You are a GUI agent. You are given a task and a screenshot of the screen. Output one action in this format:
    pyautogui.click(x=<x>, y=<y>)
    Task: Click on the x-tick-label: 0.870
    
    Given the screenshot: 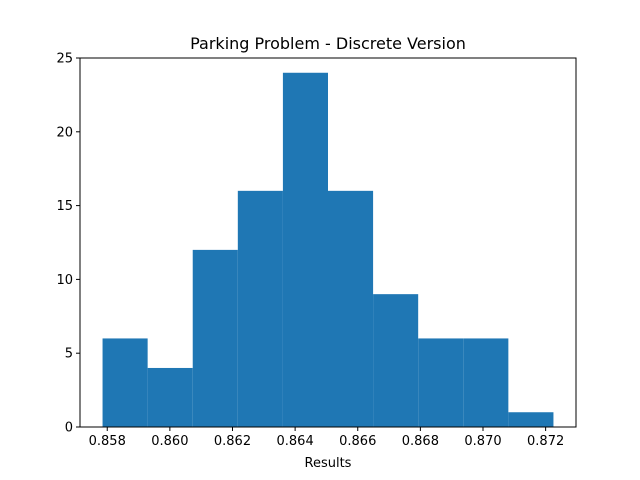 What is the action you would take?
    pyautogui.click(x=482, y=441)
    